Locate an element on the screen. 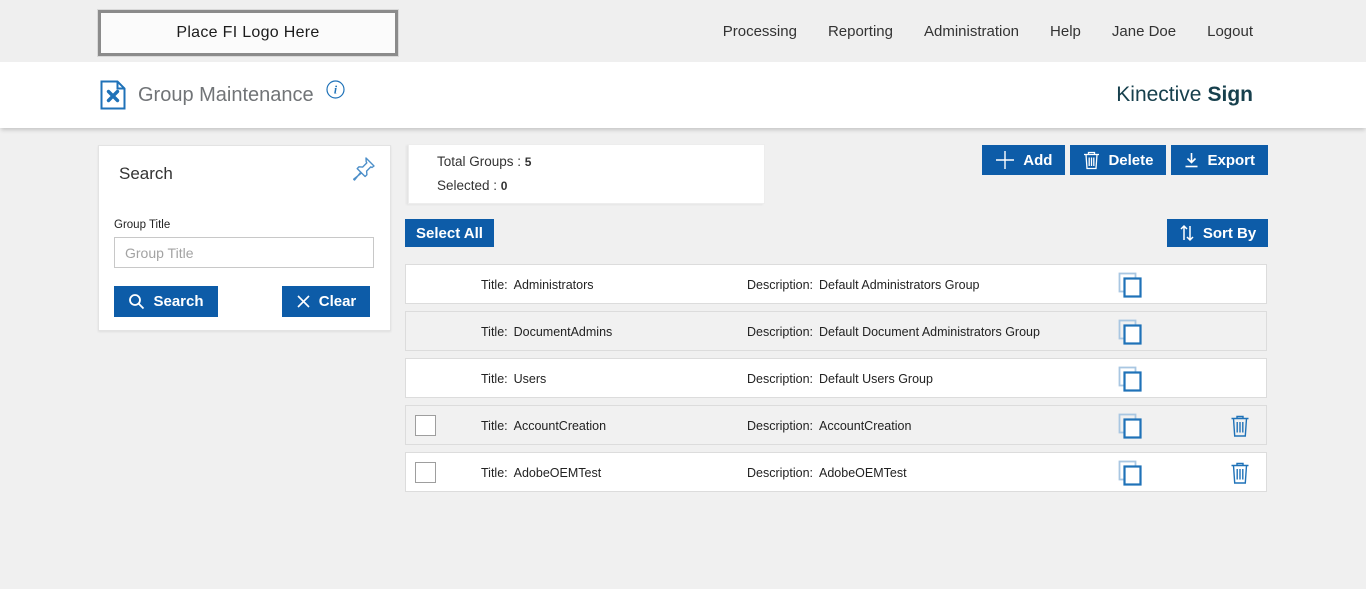 The image size is (1366, 589). select-all-label: Select All is located at coordinates (449, 233).